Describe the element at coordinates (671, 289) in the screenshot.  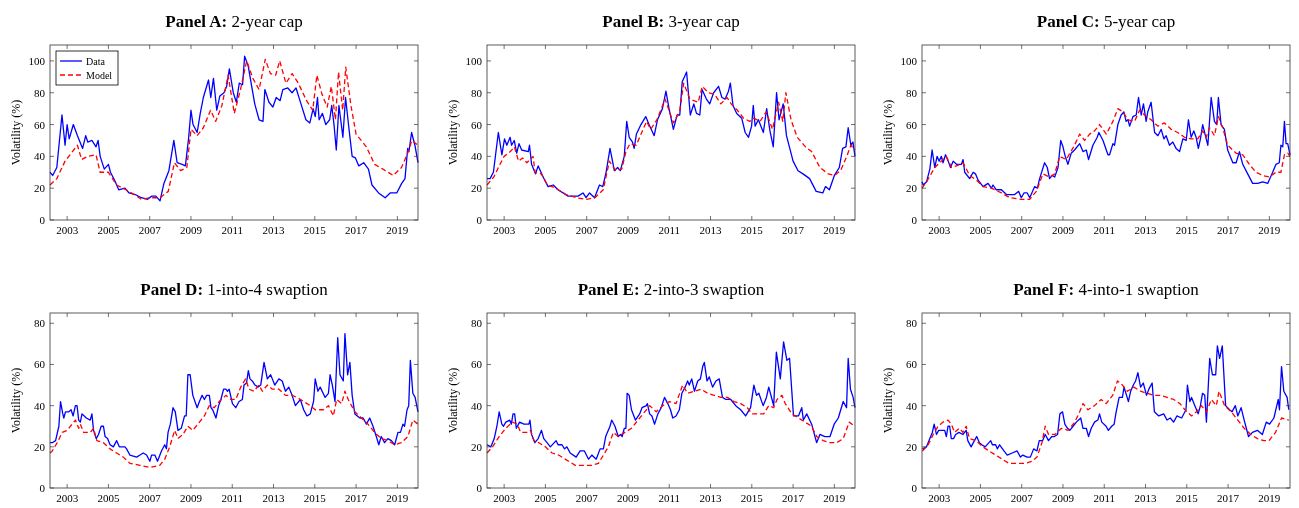
I see `chart-title: Panel E: 2-into-3 swaption` at that location.